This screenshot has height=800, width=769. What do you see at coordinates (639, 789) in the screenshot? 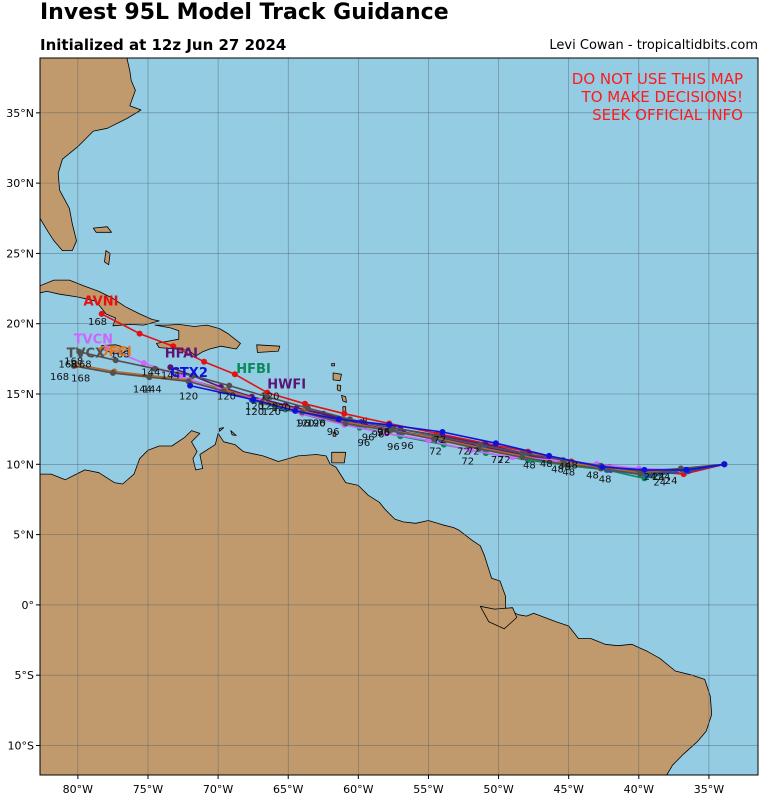
I see `lon-tick-label: 40°W` at bounding box center [639, 789].